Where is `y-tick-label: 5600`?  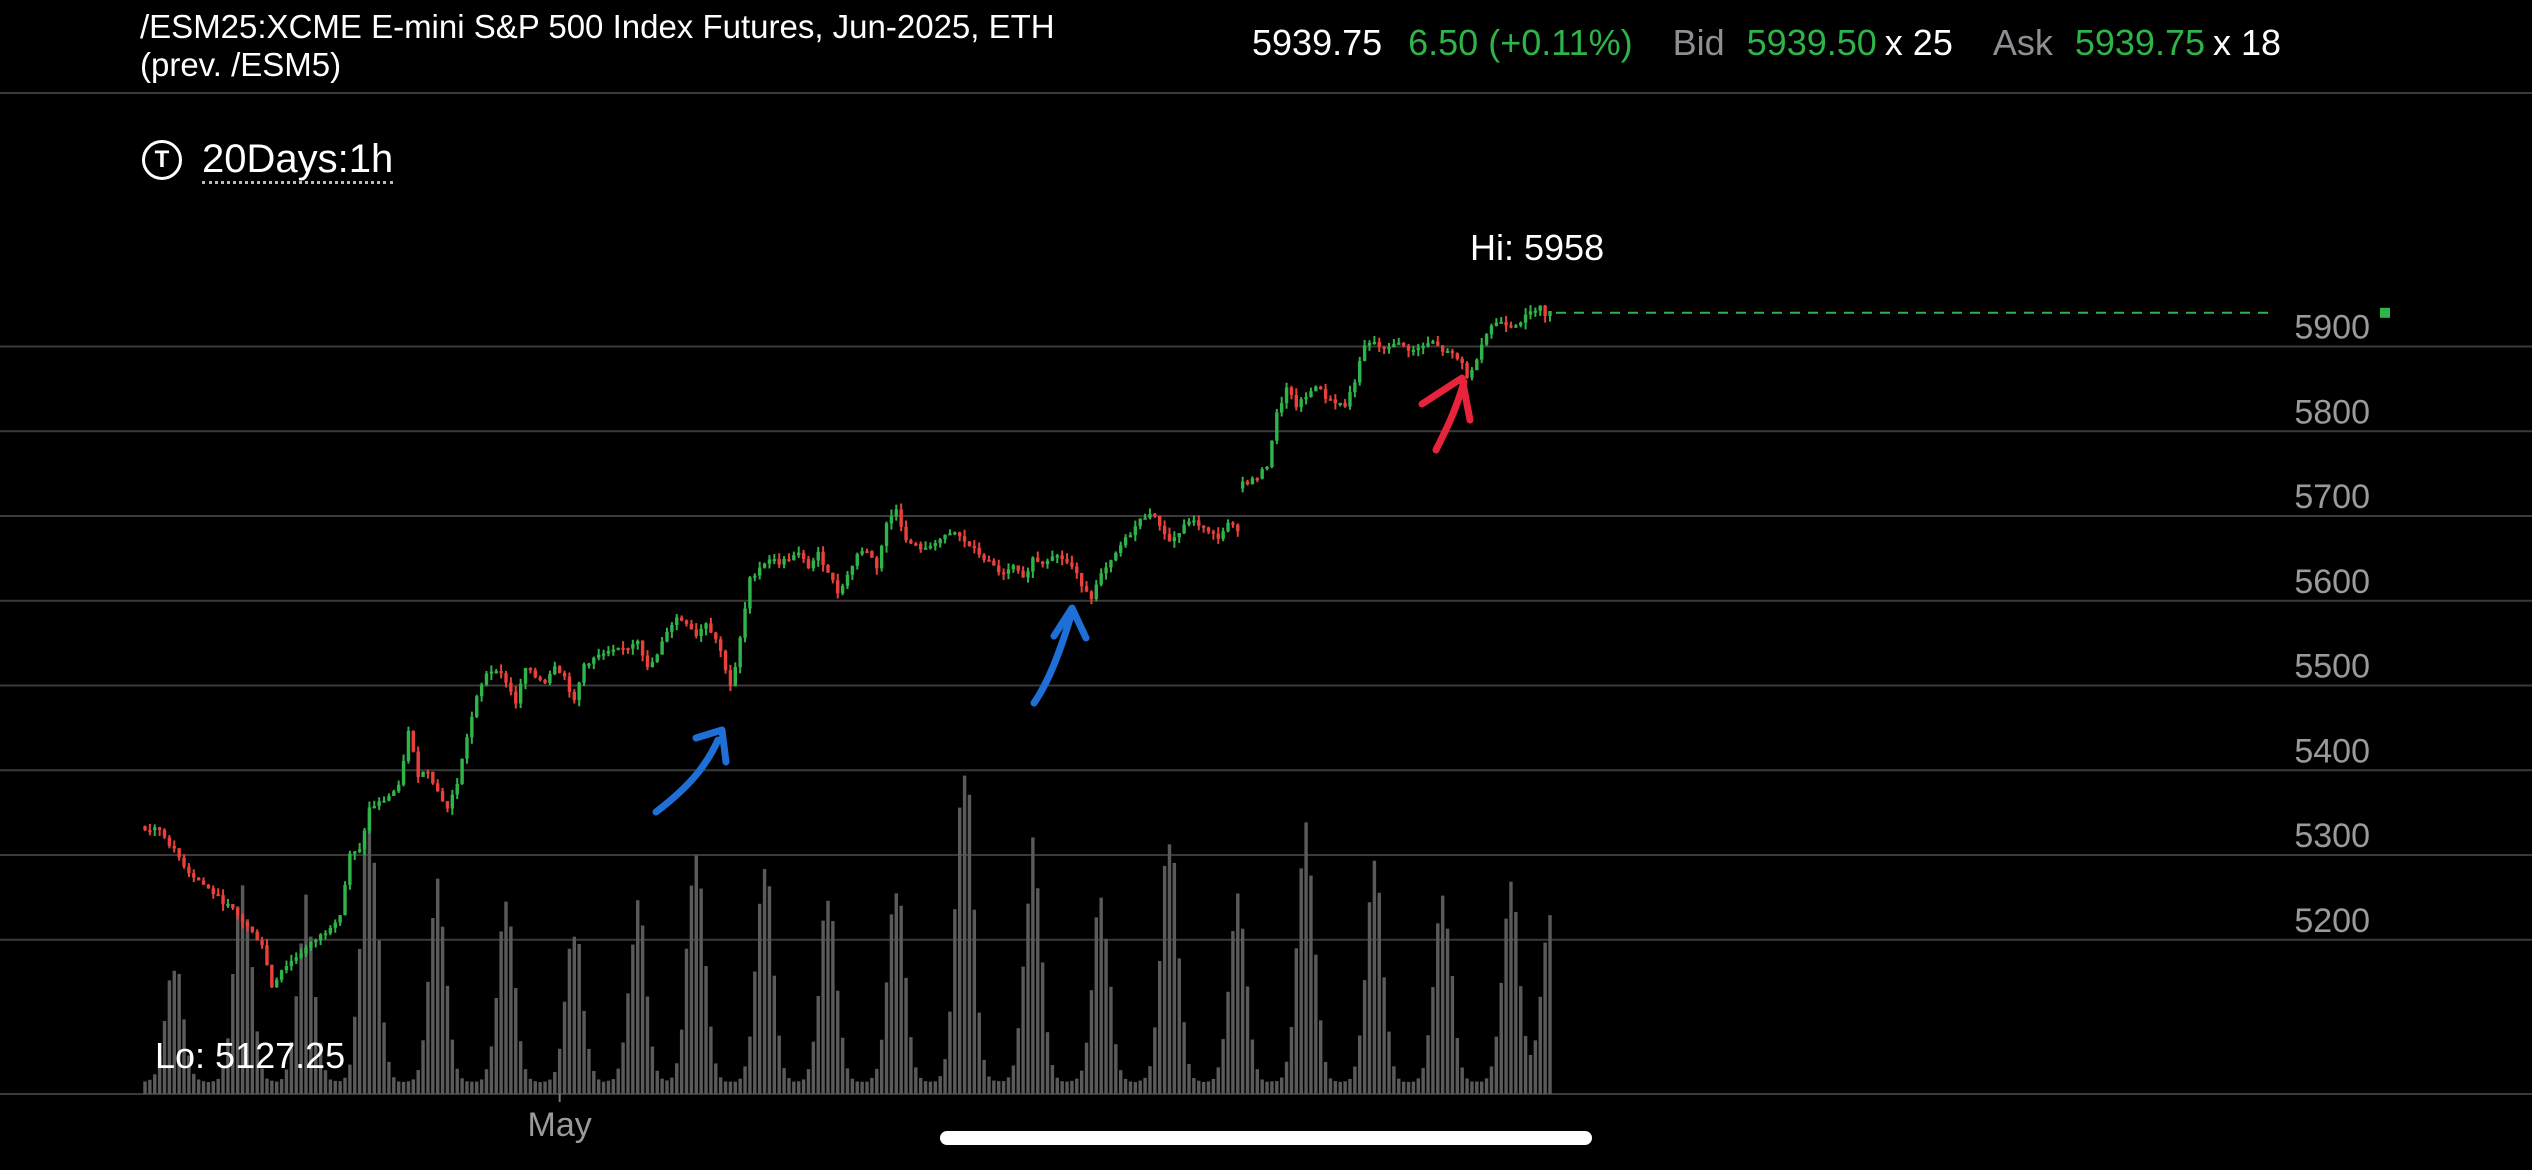
y-tick-label: 5600 is located at coordinates (2332, 582).